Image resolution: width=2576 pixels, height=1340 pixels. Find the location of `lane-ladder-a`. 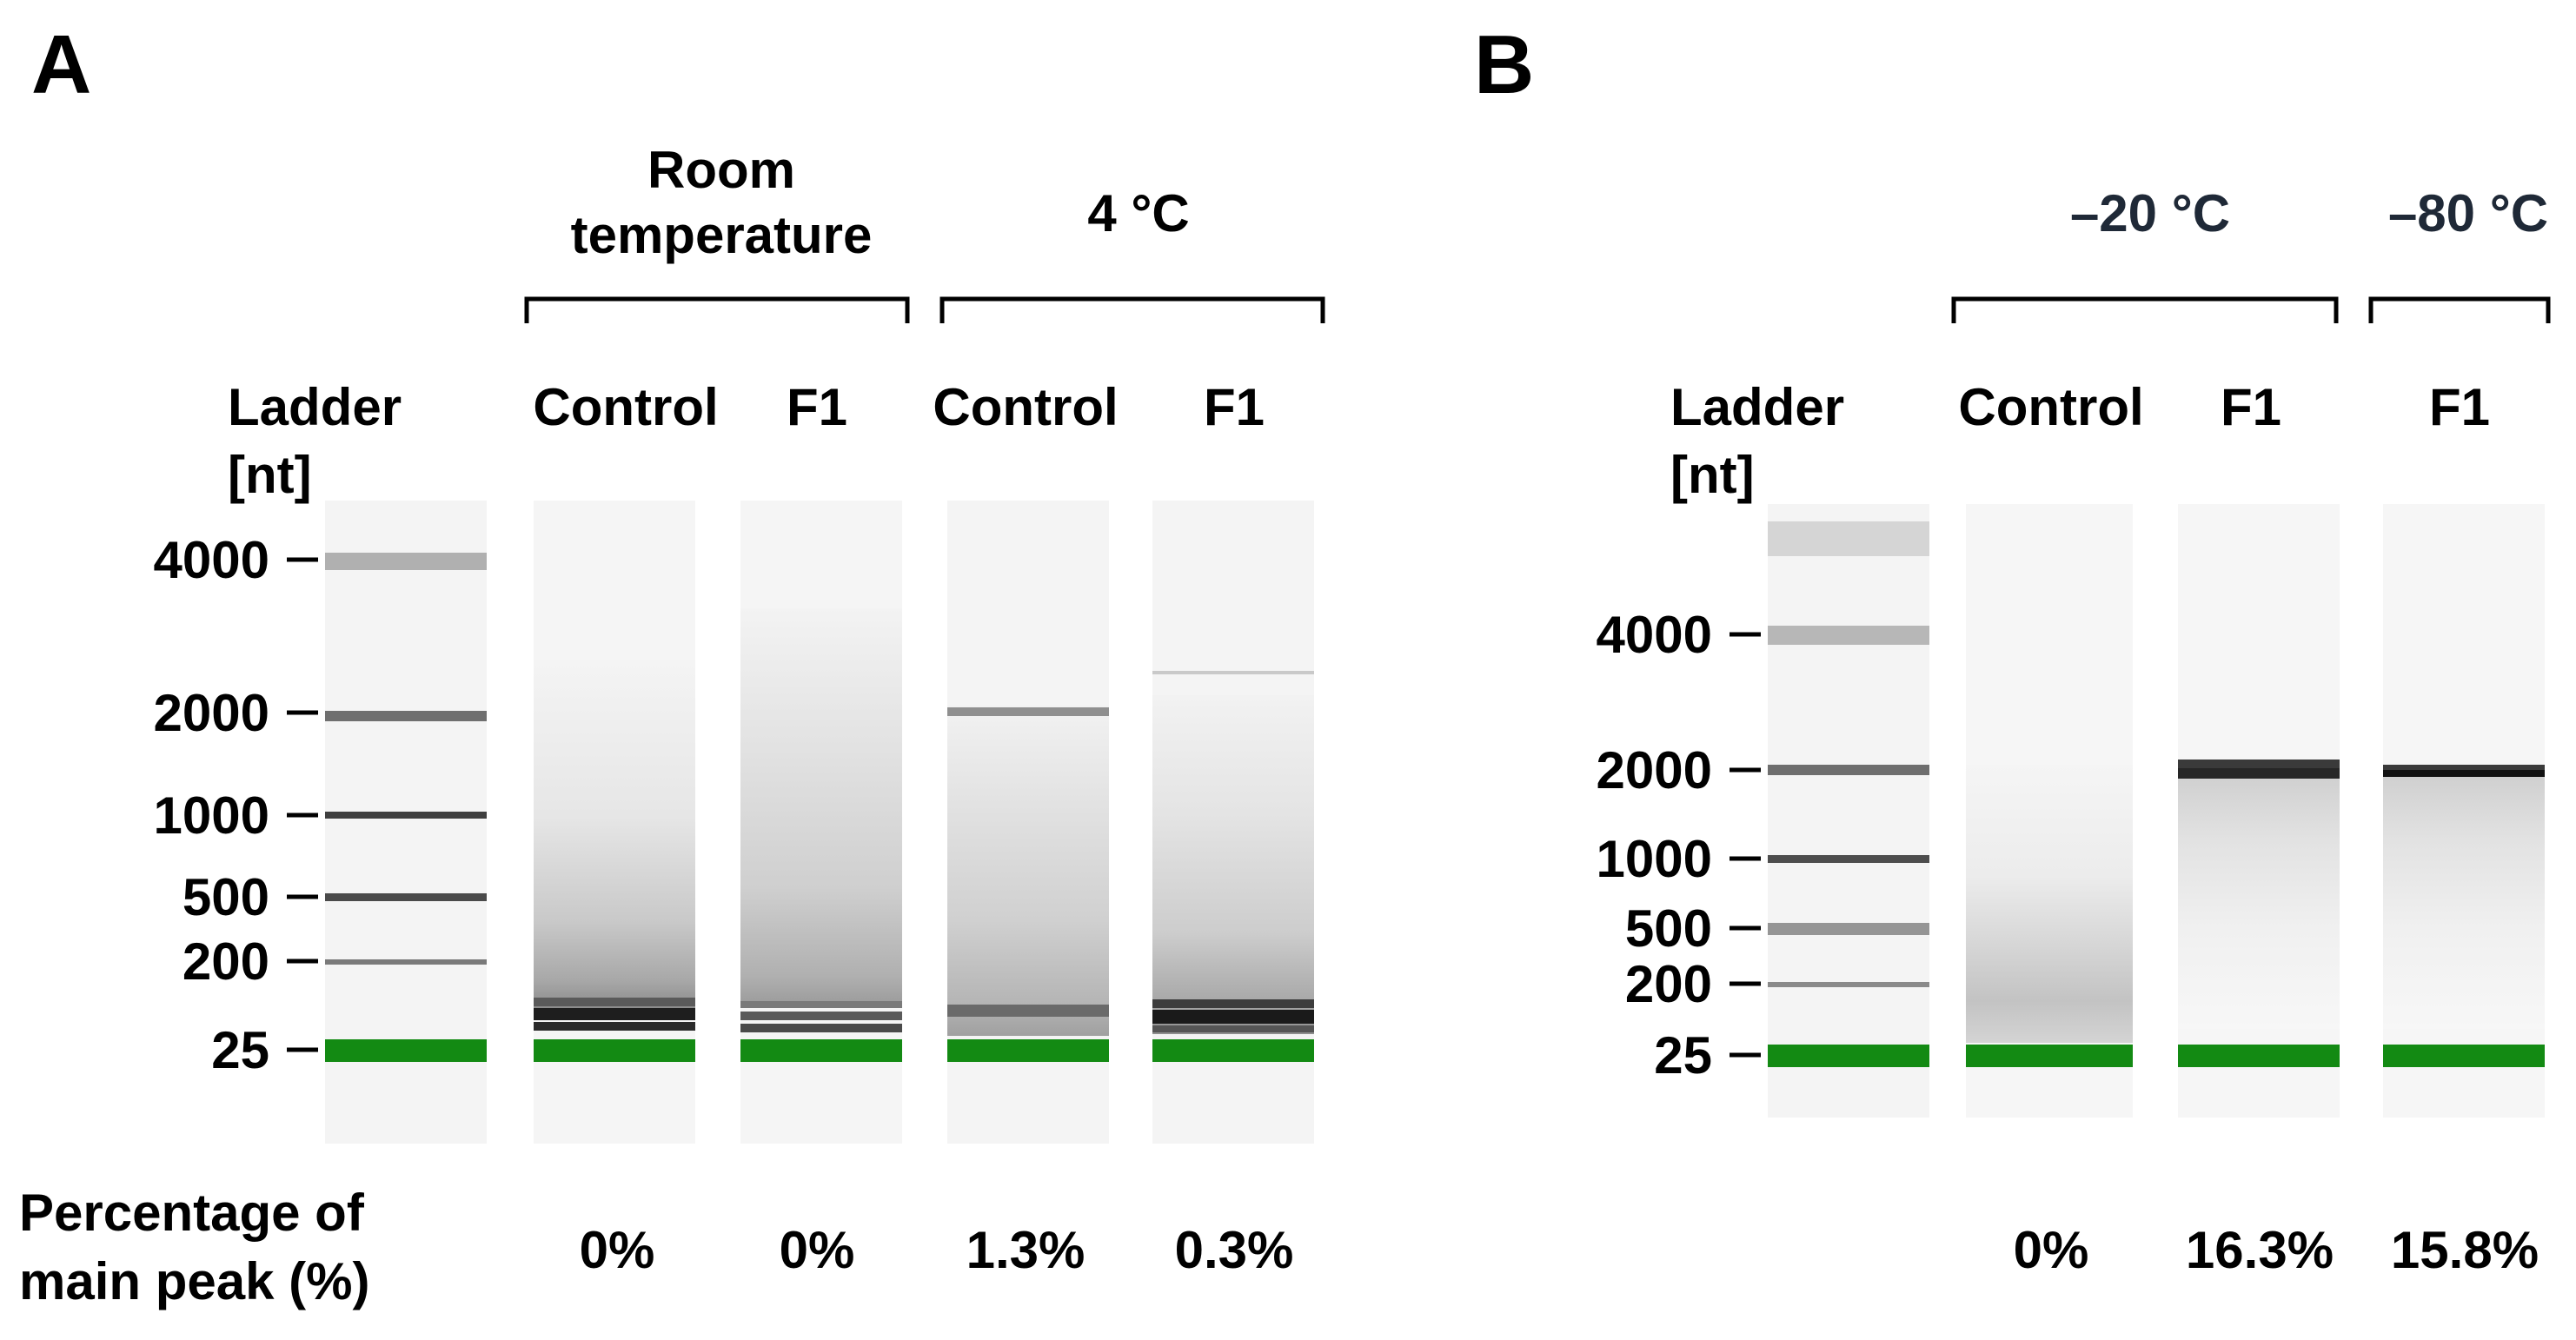

lane-ladder-a is located at coordinates (406, 823).